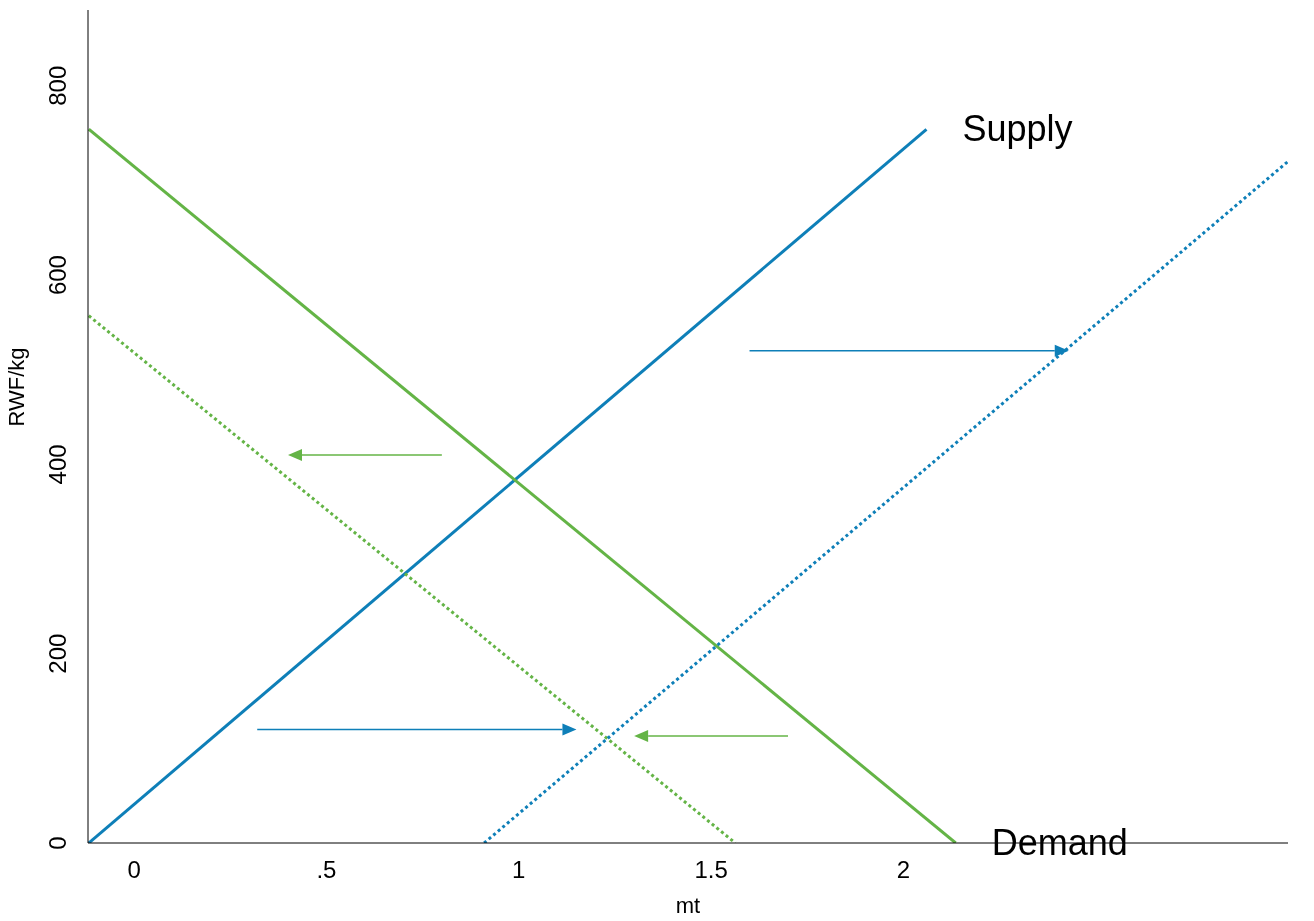 This screenshot has width=1314, height=921. What do you see at coordinates (326, 870) in the screenshot?
I see `x-tick-label: .5` at bounding box center [326, 870].